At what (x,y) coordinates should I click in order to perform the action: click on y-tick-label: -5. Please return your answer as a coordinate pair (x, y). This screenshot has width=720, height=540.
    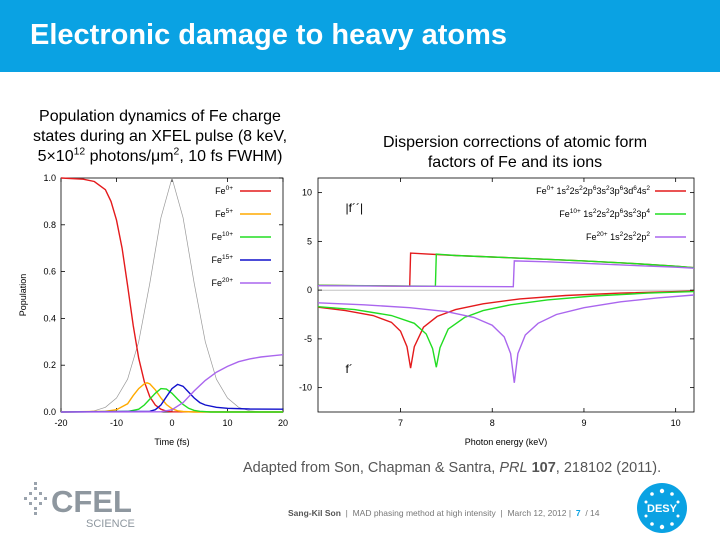
    Looking at the image, I should click on (308, 339).